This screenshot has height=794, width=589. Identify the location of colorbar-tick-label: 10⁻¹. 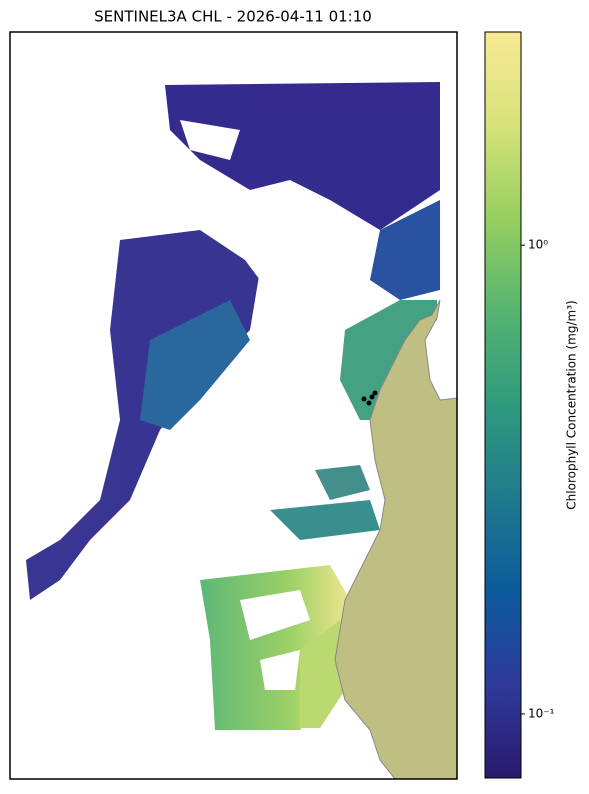
(541, 713).